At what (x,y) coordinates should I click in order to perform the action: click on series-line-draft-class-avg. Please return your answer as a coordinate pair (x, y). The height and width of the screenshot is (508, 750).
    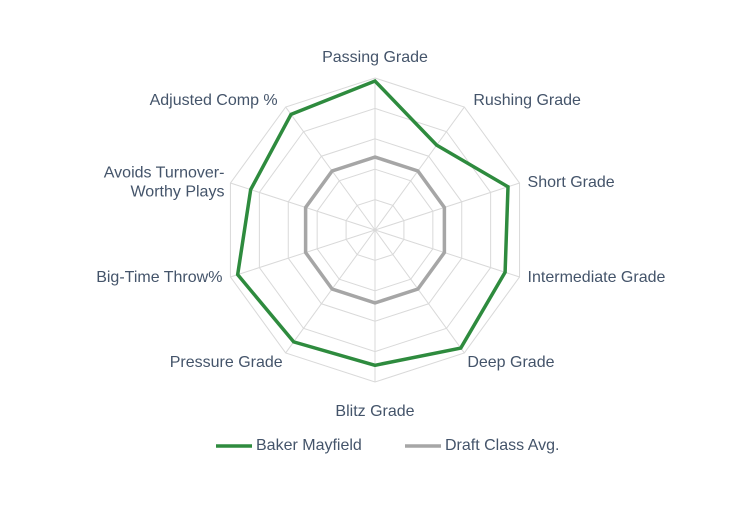
    Looking at the image, I should click on (375, 230).